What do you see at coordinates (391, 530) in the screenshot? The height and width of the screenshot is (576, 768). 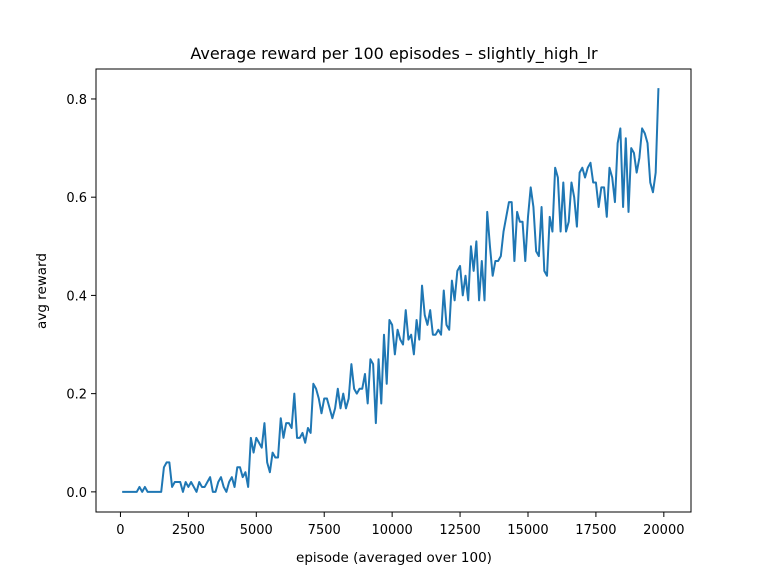 I see `x-tick-label: 10000` at bounding box center [391, 530].